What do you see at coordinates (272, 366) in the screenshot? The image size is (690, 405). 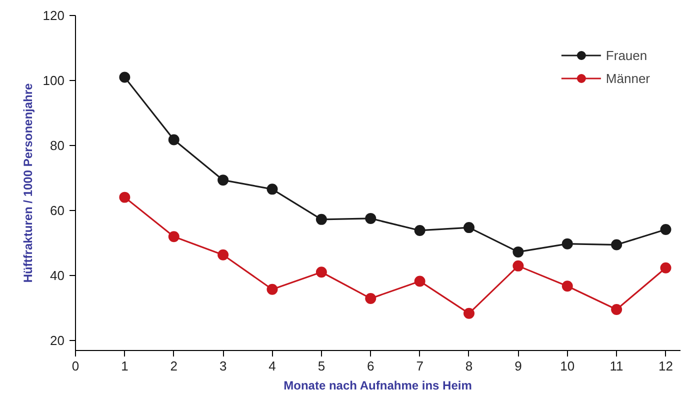 I see `x-tick-label: 4` at bounding box center [272, 366].